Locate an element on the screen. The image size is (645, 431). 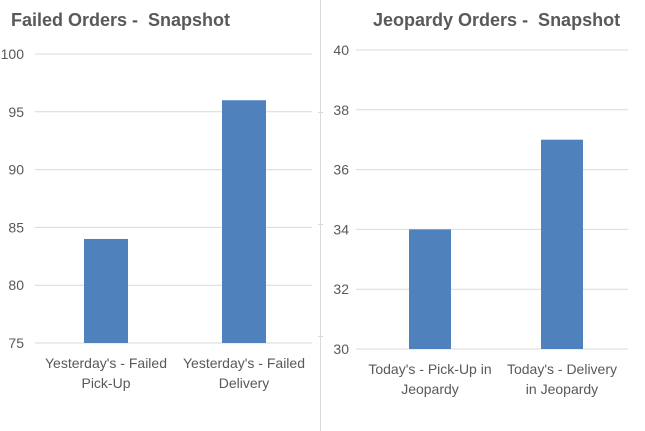
chart-title: Jeopardy Orders - Snapshot is located at coordinates (497, 20).